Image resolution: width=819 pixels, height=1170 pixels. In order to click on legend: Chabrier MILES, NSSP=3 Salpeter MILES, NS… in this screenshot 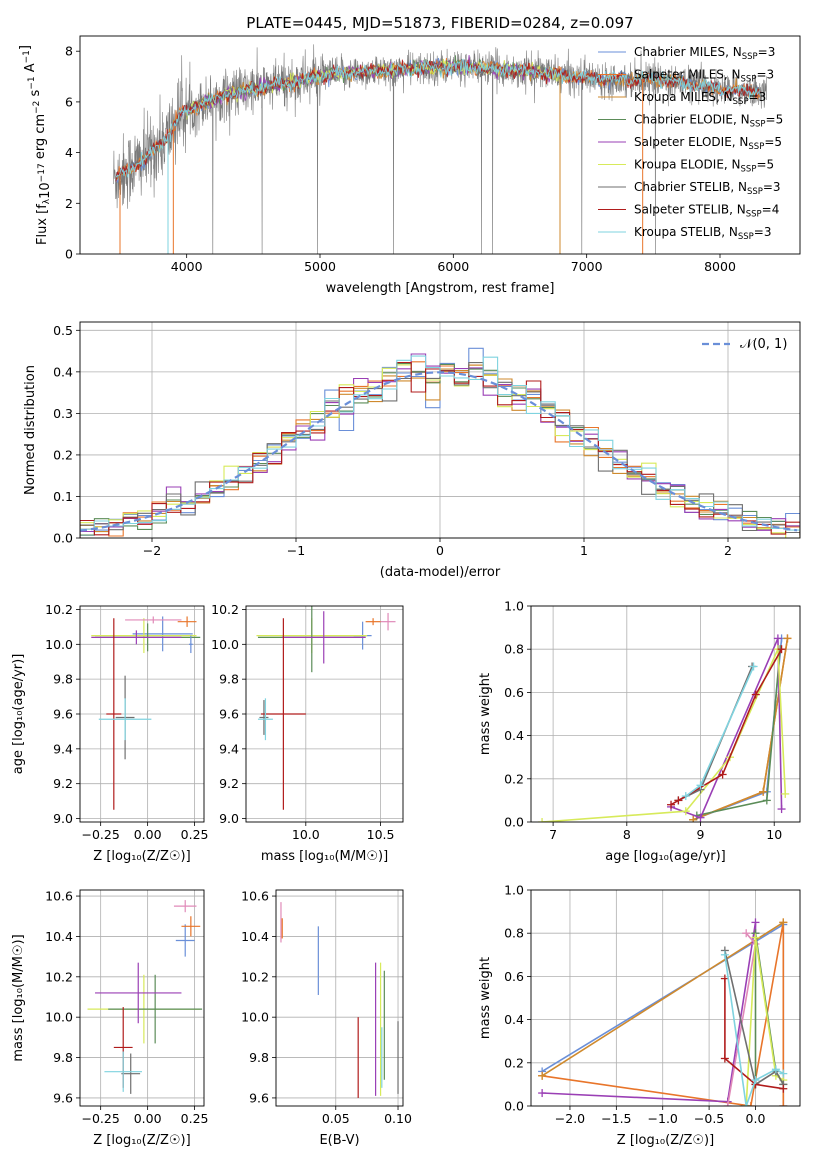, I will do `click(690, 143)`.